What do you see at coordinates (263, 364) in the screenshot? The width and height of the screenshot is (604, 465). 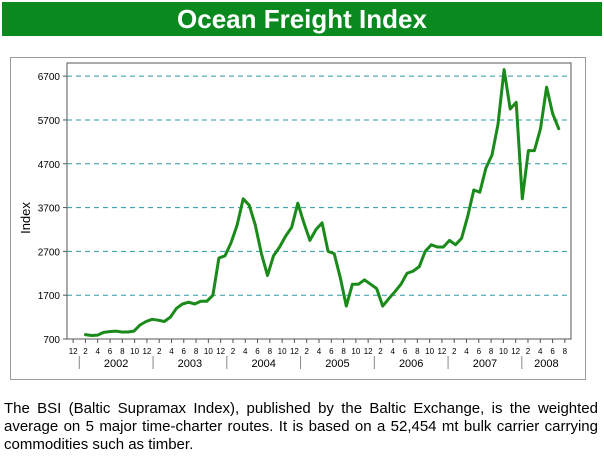 I see `year-label: 2004` at bounding box center [263, 364].